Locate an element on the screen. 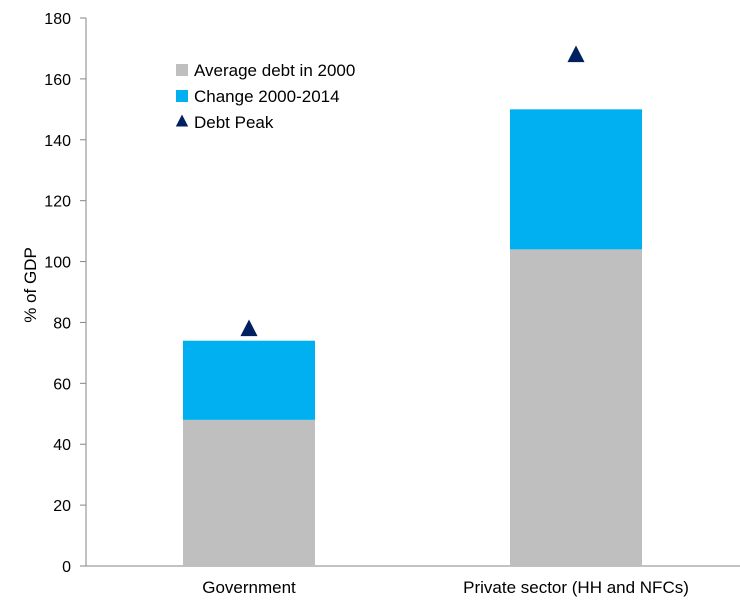  y-ticks: 0 20 40 60 80 100 120 140 160 180 is located at coordinates (65, 293).